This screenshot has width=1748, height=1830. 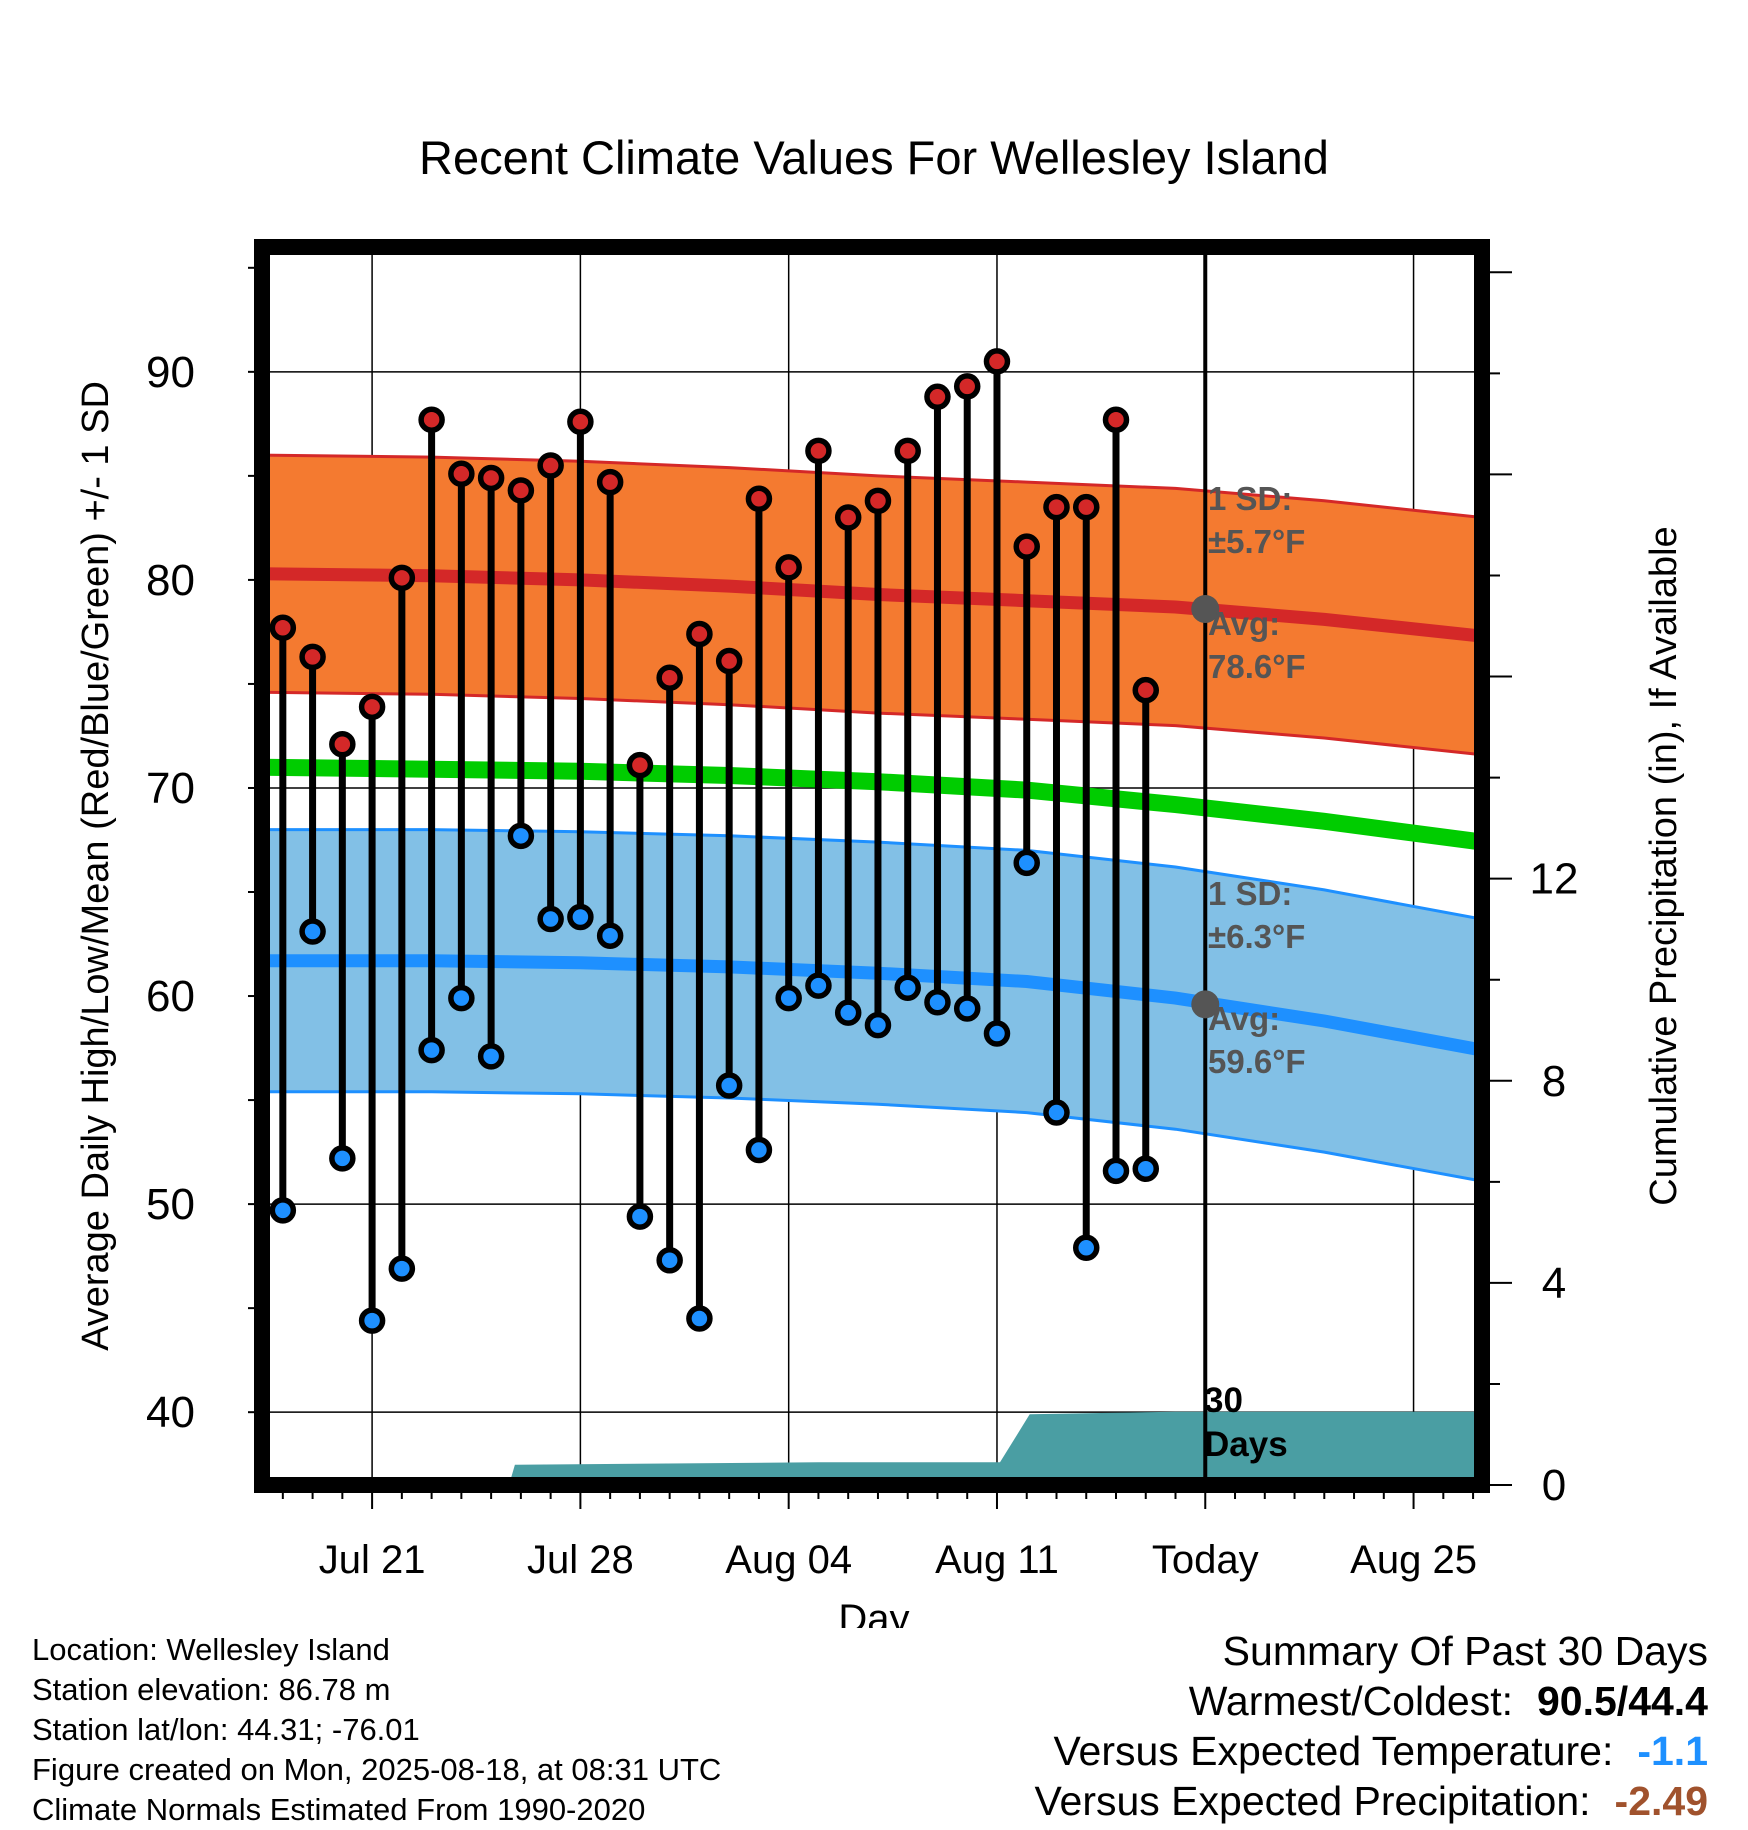 What do you see at coordinates (1246, 1444) in the screenshot?
I see `days-label-word: Days` at bounding box center [1246, 1444].